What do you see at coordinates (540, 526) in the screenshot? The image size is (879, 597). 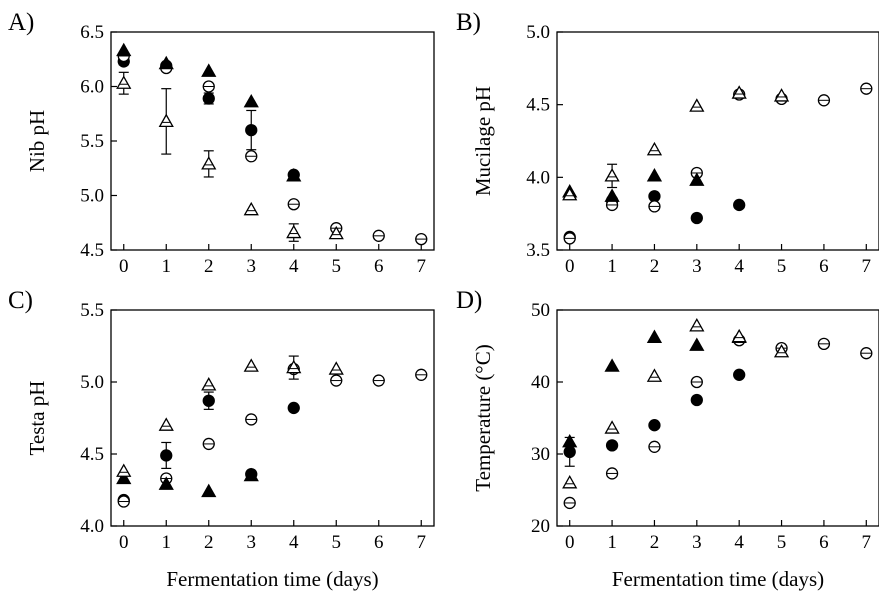 I see `y-tick-label: 20` at bounding box center [540, 526].